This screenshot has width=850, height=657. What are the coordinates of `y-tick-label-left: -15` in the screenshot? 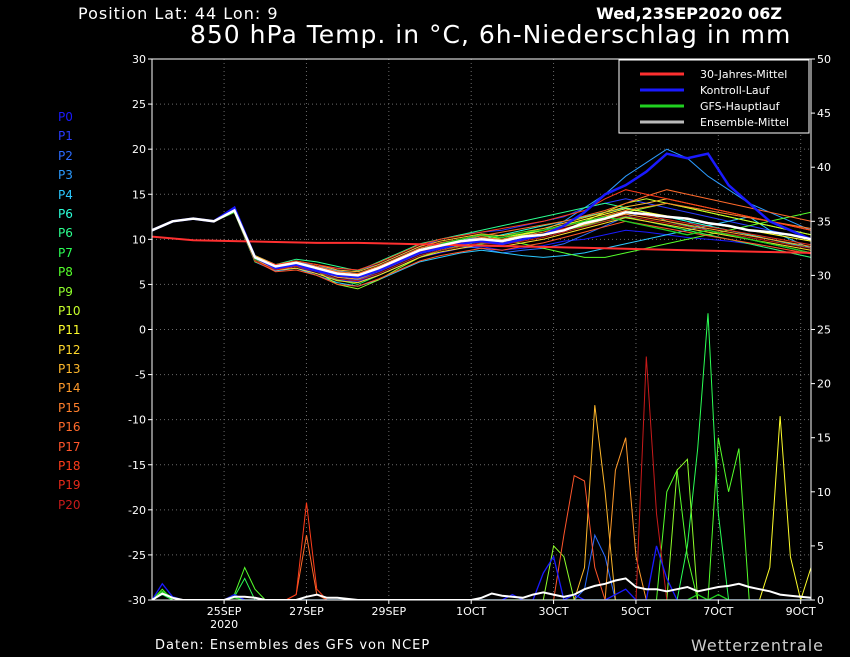 It's located at (137, 465).